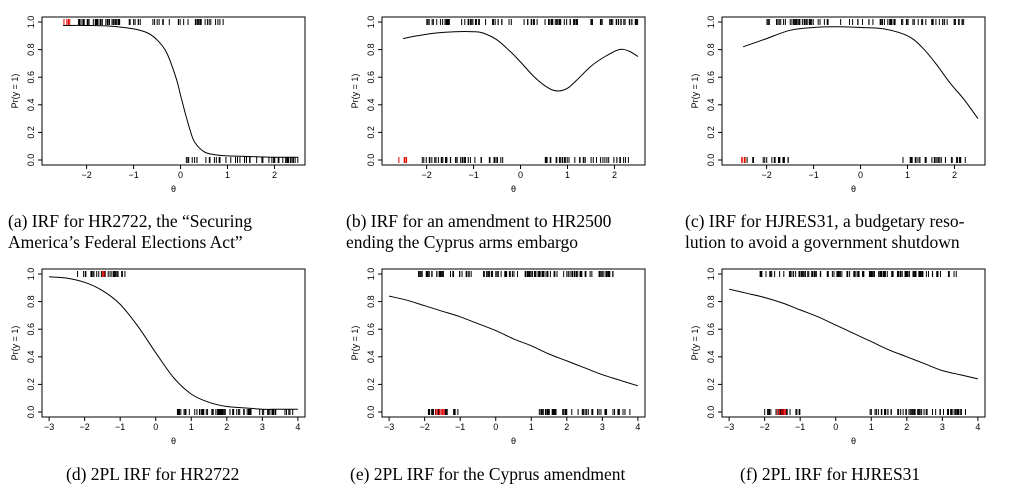 This screenshot has width=1015, height=498. Describe the element at coordinates (602, 427) in the screenshot. I see `x-tick-label: 3` at that location.